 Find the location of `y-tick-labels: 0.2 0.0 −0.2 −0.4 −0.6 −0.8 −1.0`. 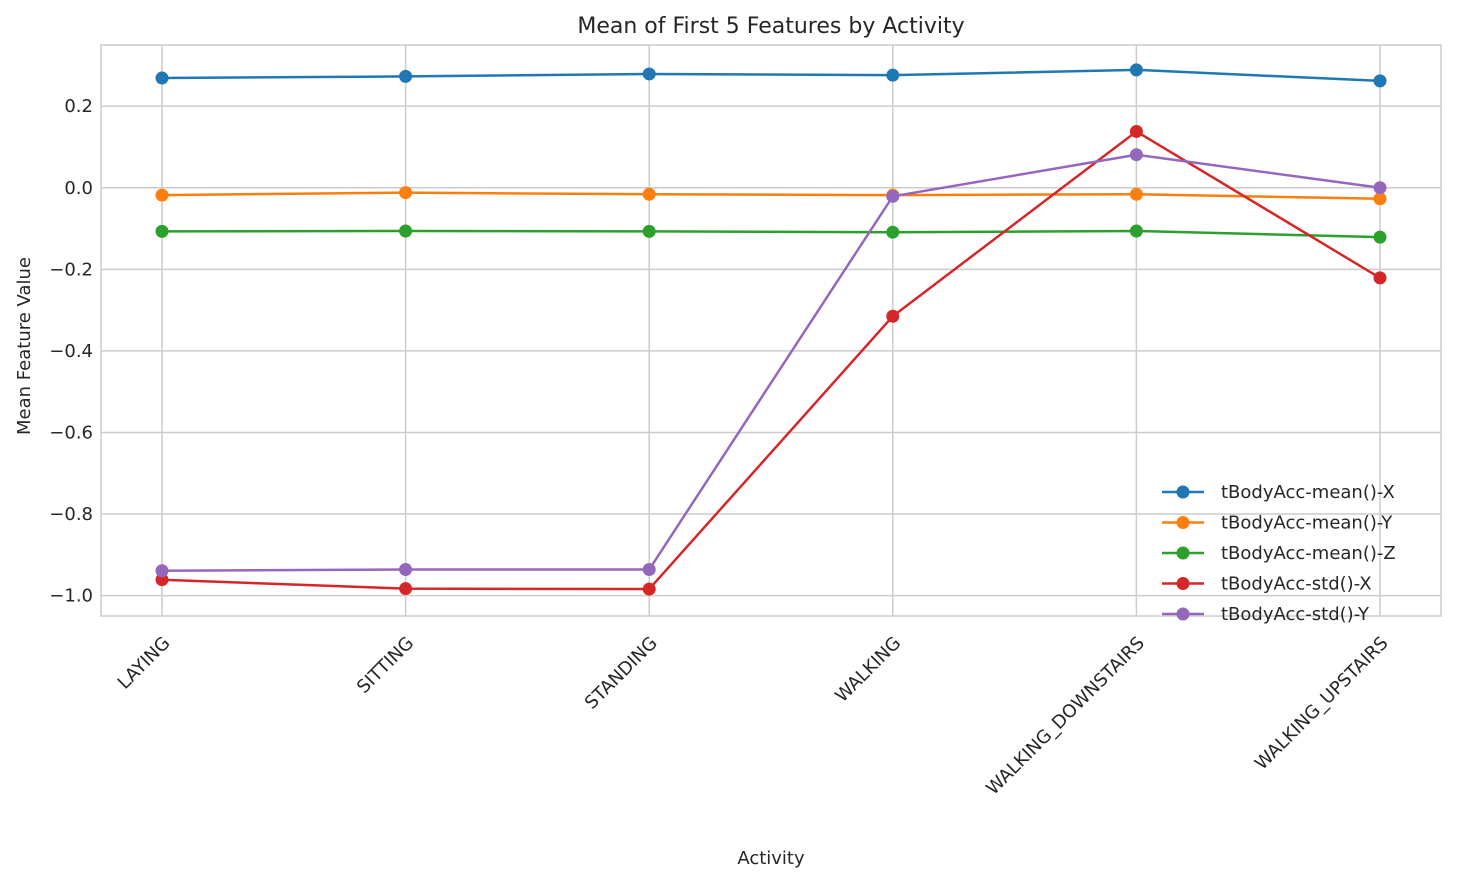

y-tick-labels: 0.2 0.0 −0.2 −0.4 −0.6 −0.8 −1.0 is located at coordinates (71, 351).